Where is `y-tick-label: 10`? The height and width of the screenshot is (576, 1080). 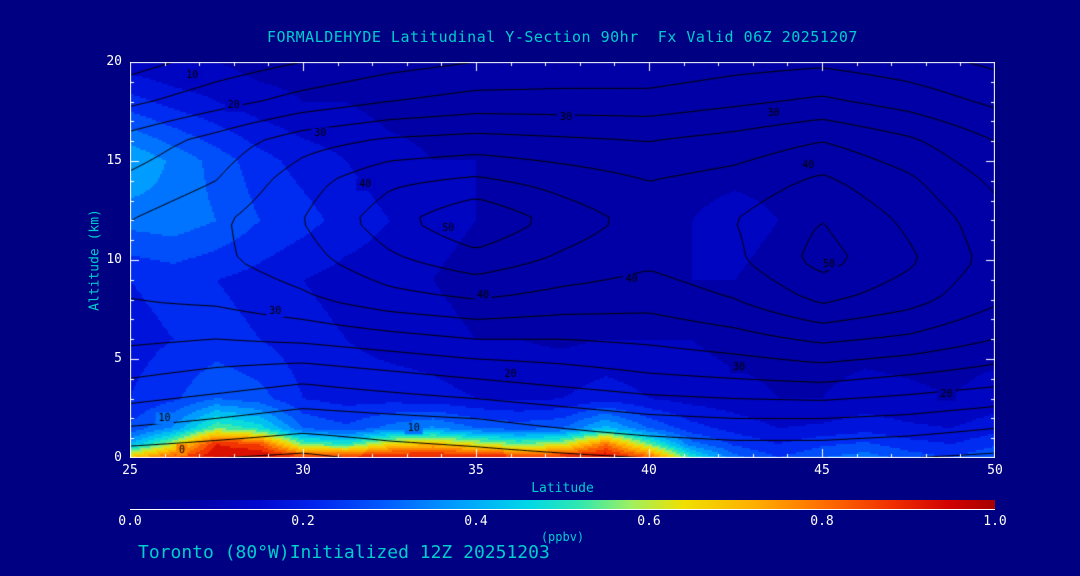
y-tick-label: 10 is located at coordinates (114, 259).